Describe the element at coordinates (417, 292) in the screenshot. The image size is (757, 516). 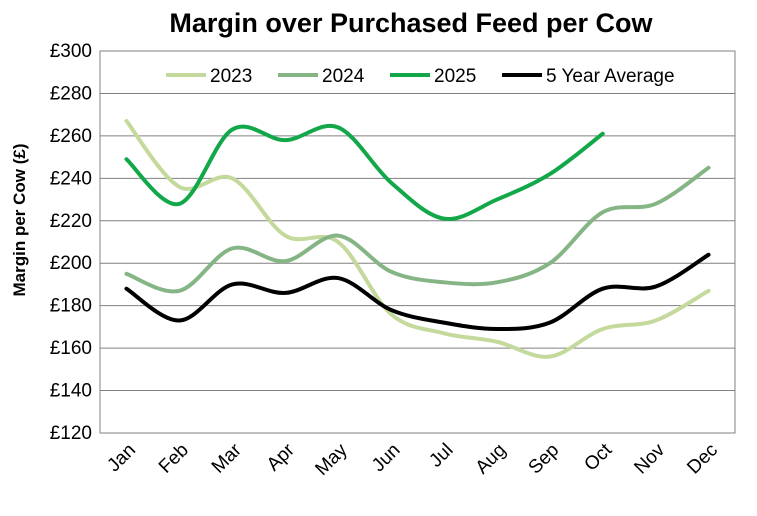
I see `series-line-5-year-average` at that location.